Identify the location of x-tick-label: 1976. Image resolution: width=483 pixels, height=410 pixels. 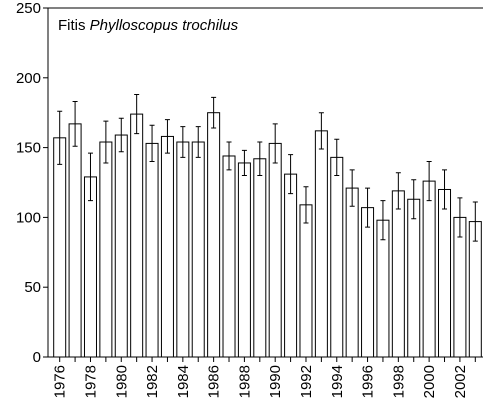
(60, 381).